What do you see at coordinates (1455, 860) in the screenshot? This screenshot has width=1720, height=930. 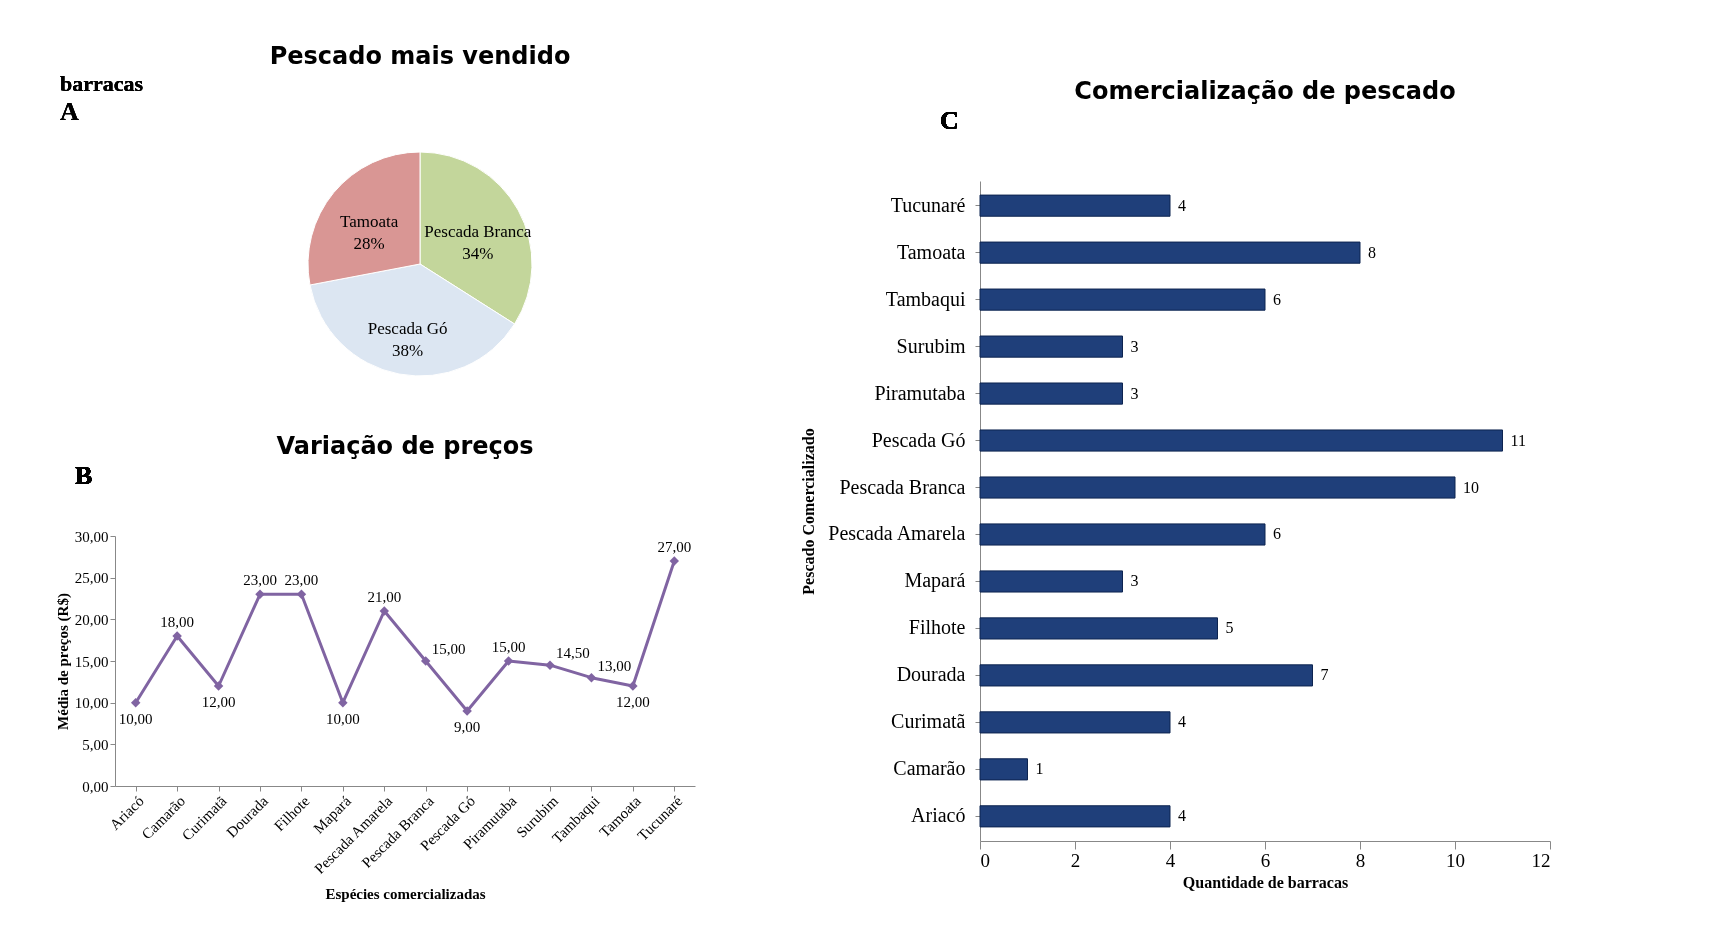 I see `x-tick-label: 10` at bounding box center [1455, 860].